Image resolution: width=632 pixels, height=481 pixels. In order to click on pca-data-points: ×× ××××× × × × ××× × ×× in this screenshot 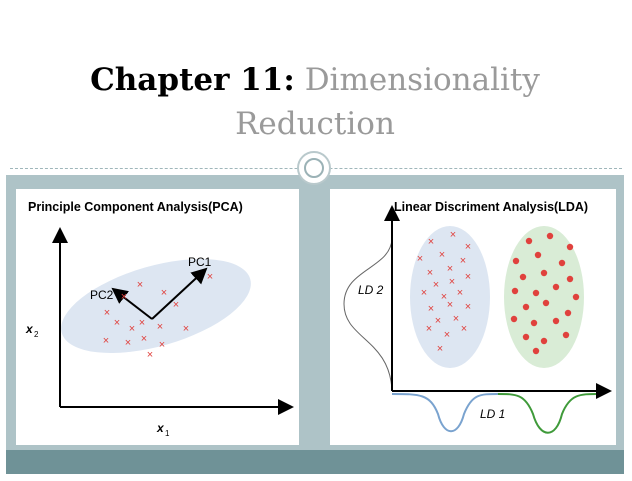, I will do `click(158, 316)`.